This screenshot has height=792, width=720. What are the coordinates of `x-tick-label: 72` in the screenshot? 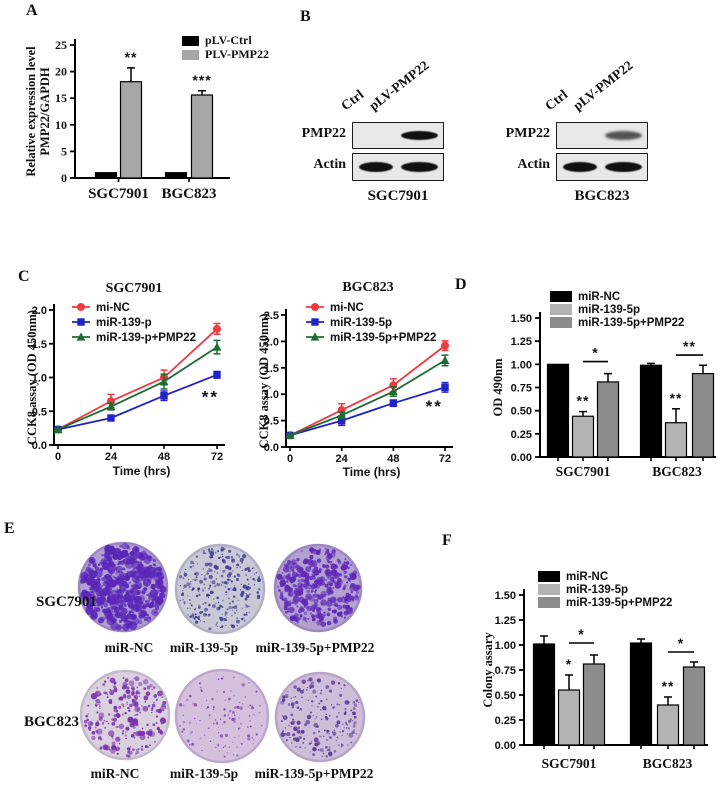 It's located at (217, 457).